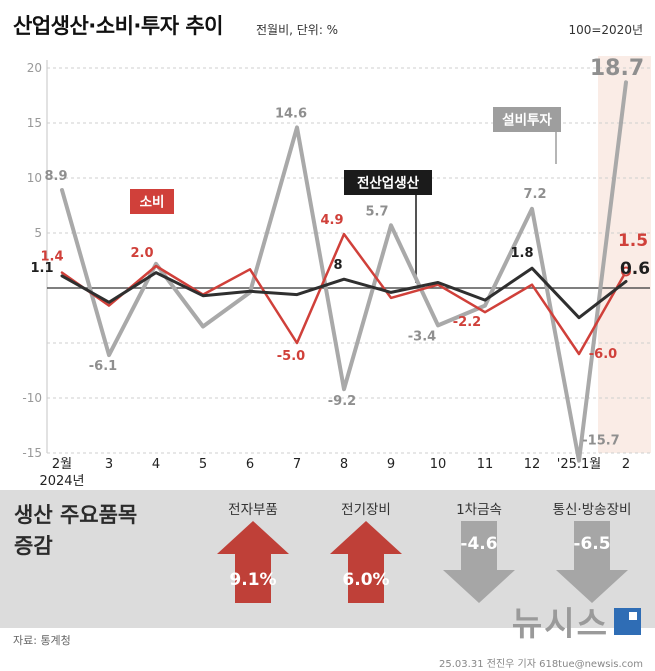  I want to click on x-tick-label: 6, so click(250, 464).